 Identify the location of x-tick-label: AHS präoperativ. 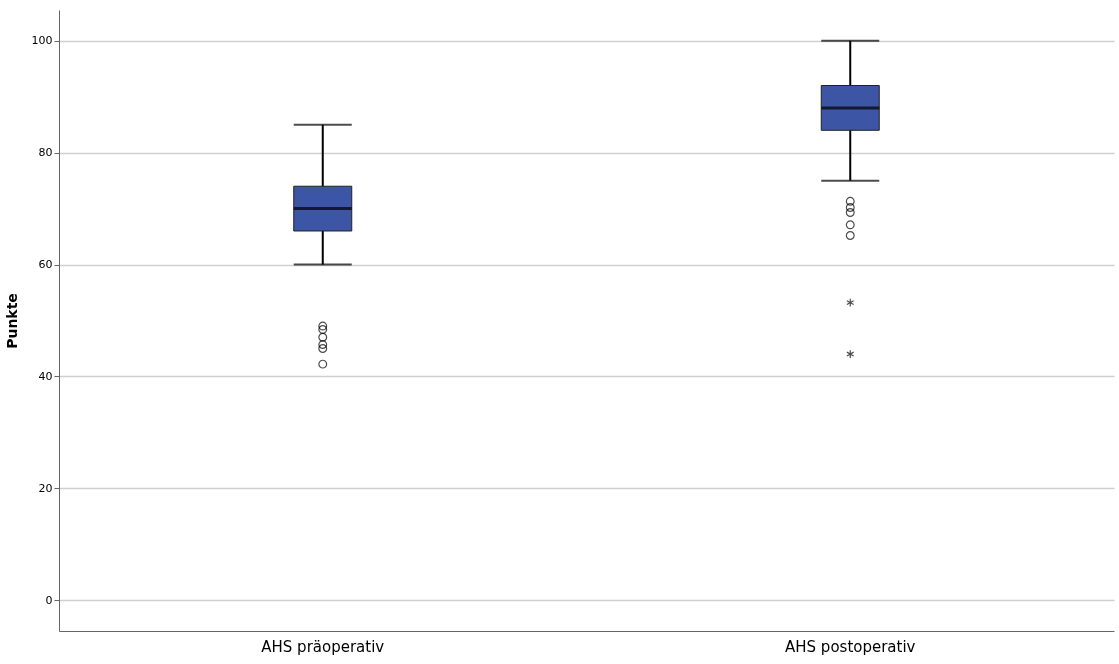
(323, 646).